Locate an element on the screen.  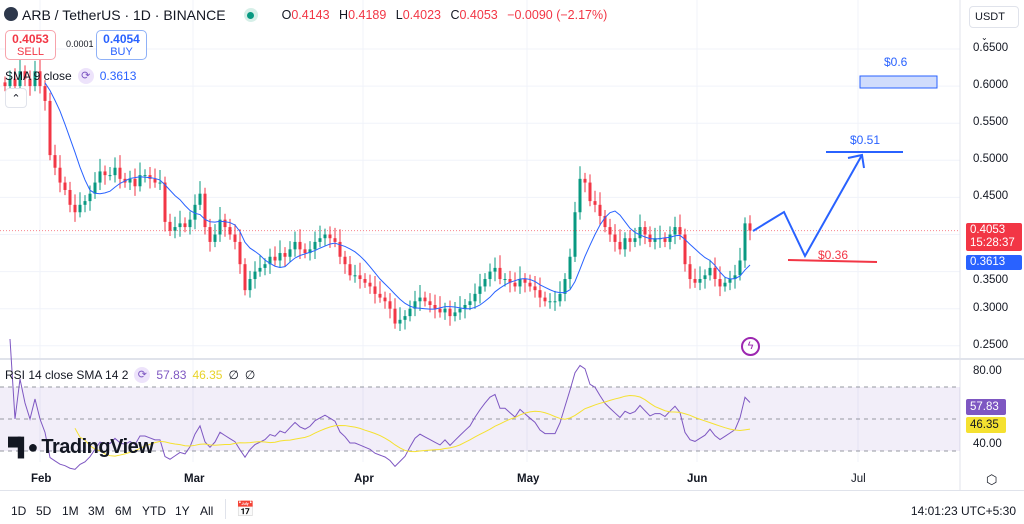
rsi-tick: 40.00 is located at coordinates (987, 444).